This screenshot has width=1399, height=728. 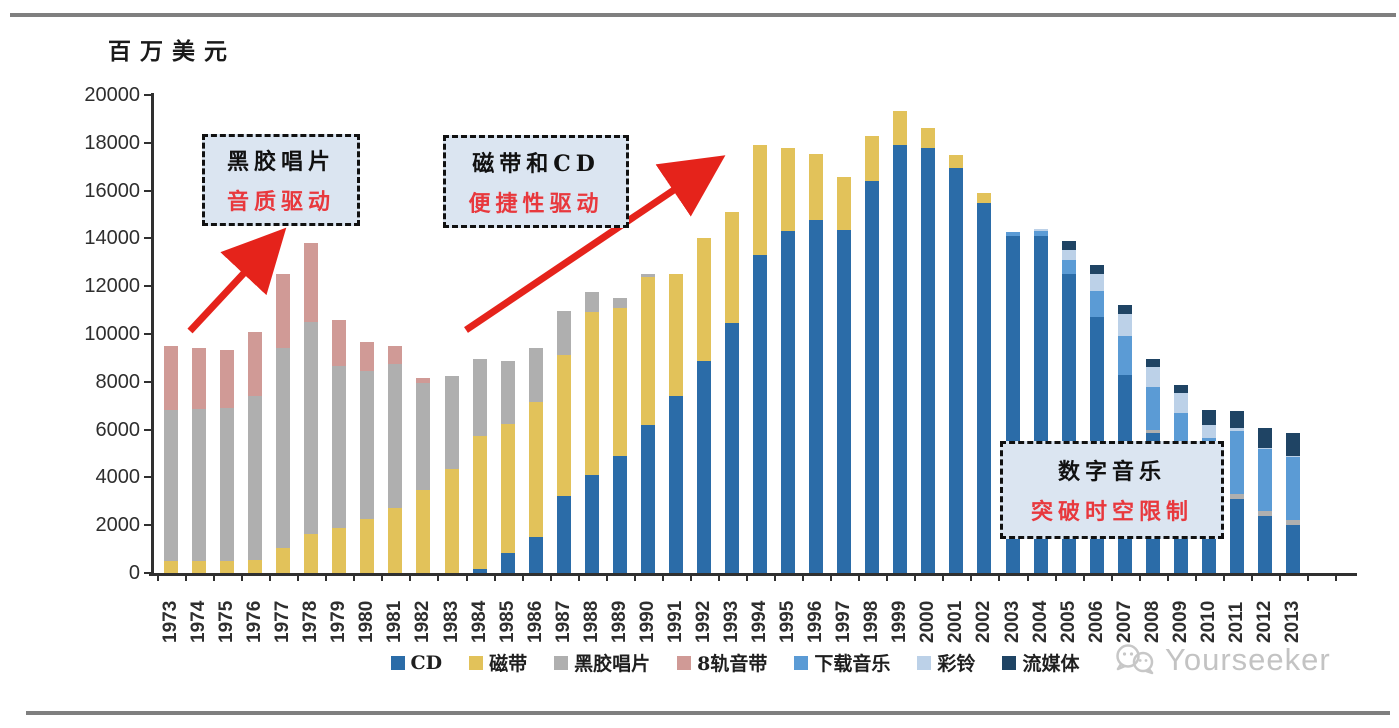 I want to click on bar-1987, so click(x=563, y=442).